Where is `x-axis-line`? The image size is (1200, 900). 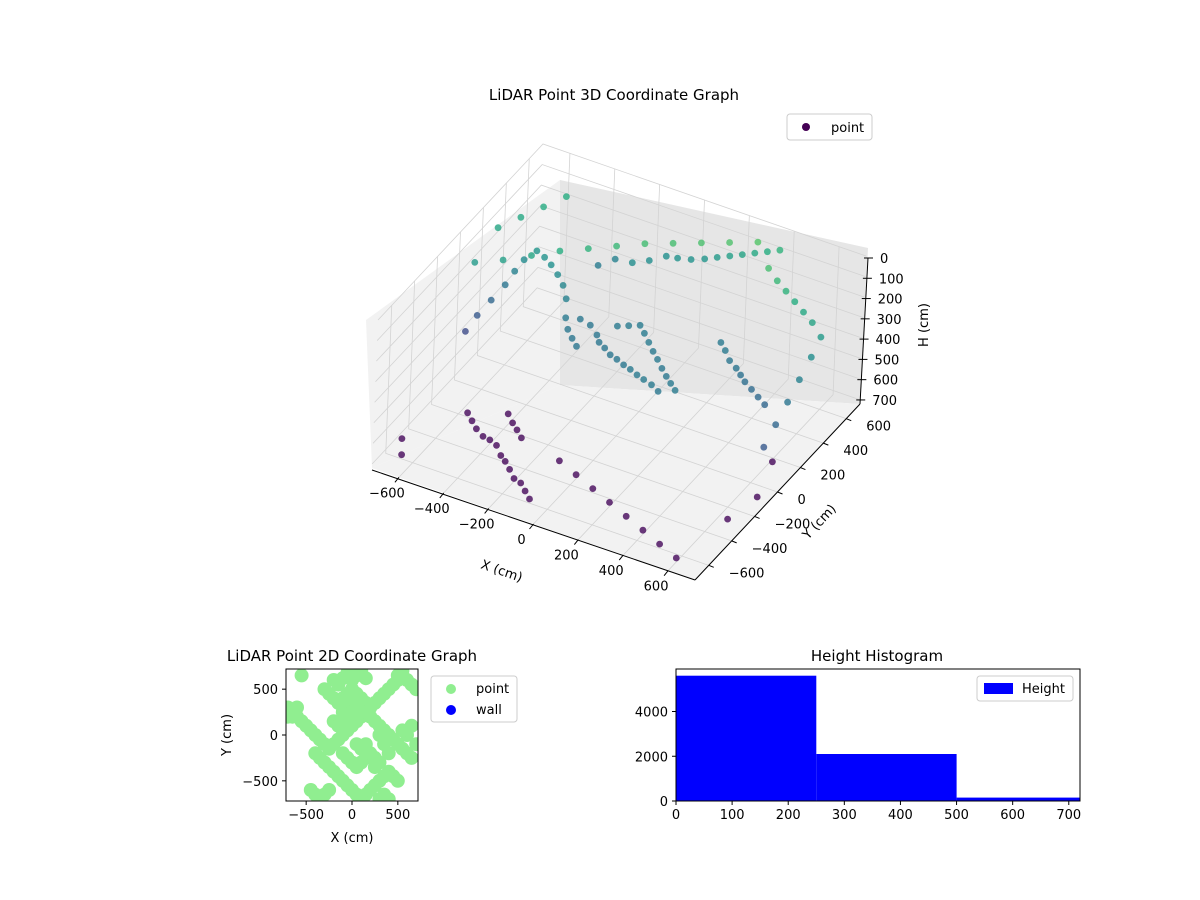
x-axis-line is located at coordinates (533, 525).